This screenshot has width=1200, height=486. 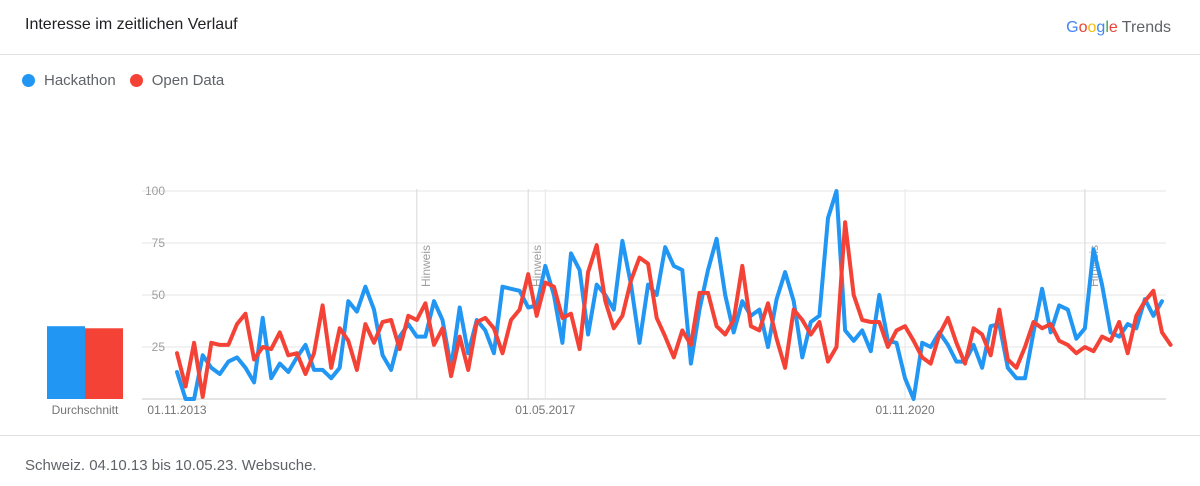 What do you see at coordinates (131, 24) in the screenshot?
I see `chart-title: Interesse im zeitlichen Verlauf` at bounding box center [131, 24].